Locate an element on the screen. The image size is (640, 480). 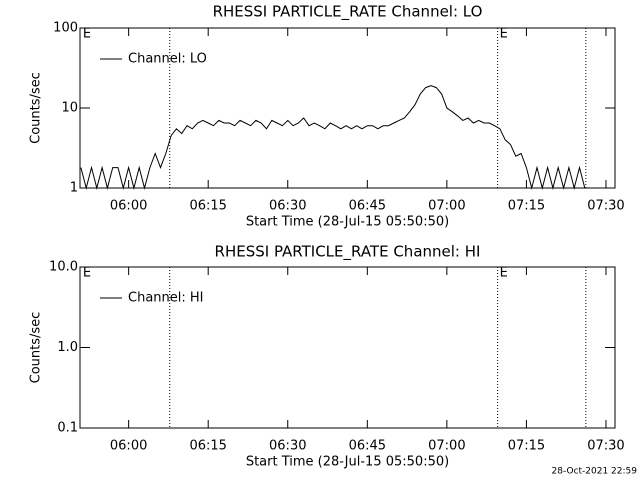
legend-label: Channel: HI is located at coordinates (166, 298).